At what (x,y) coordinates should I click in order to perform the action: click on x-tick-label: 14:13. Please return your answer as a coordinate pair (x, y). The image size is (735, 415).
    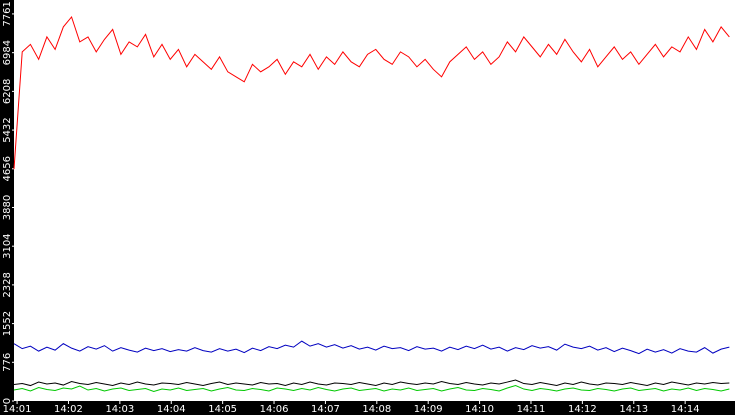
    Looking at the image, I should click on (633, 409).